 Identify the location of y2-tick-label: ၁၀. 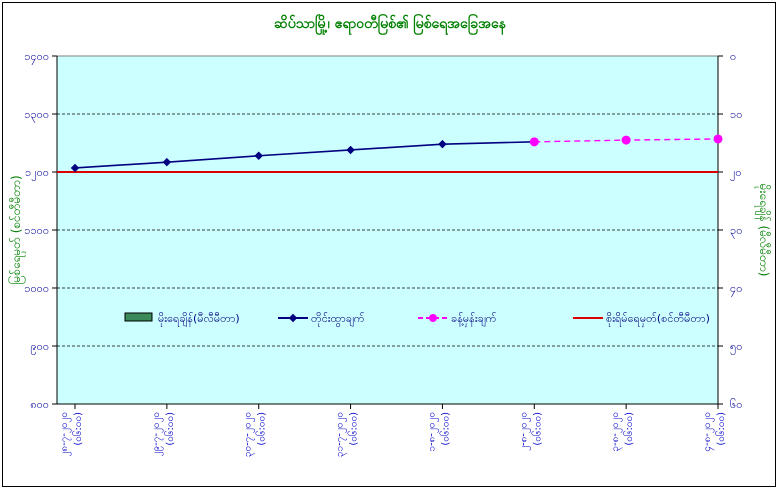
(736, 114).